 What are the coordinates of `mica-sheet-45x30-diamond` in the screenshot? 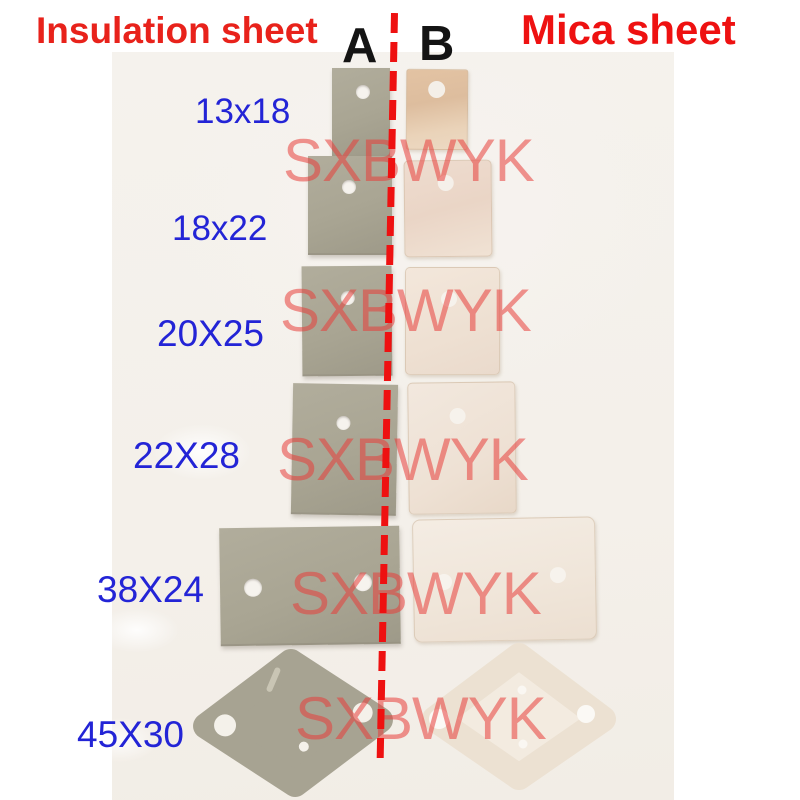 It's located at (519, 716).